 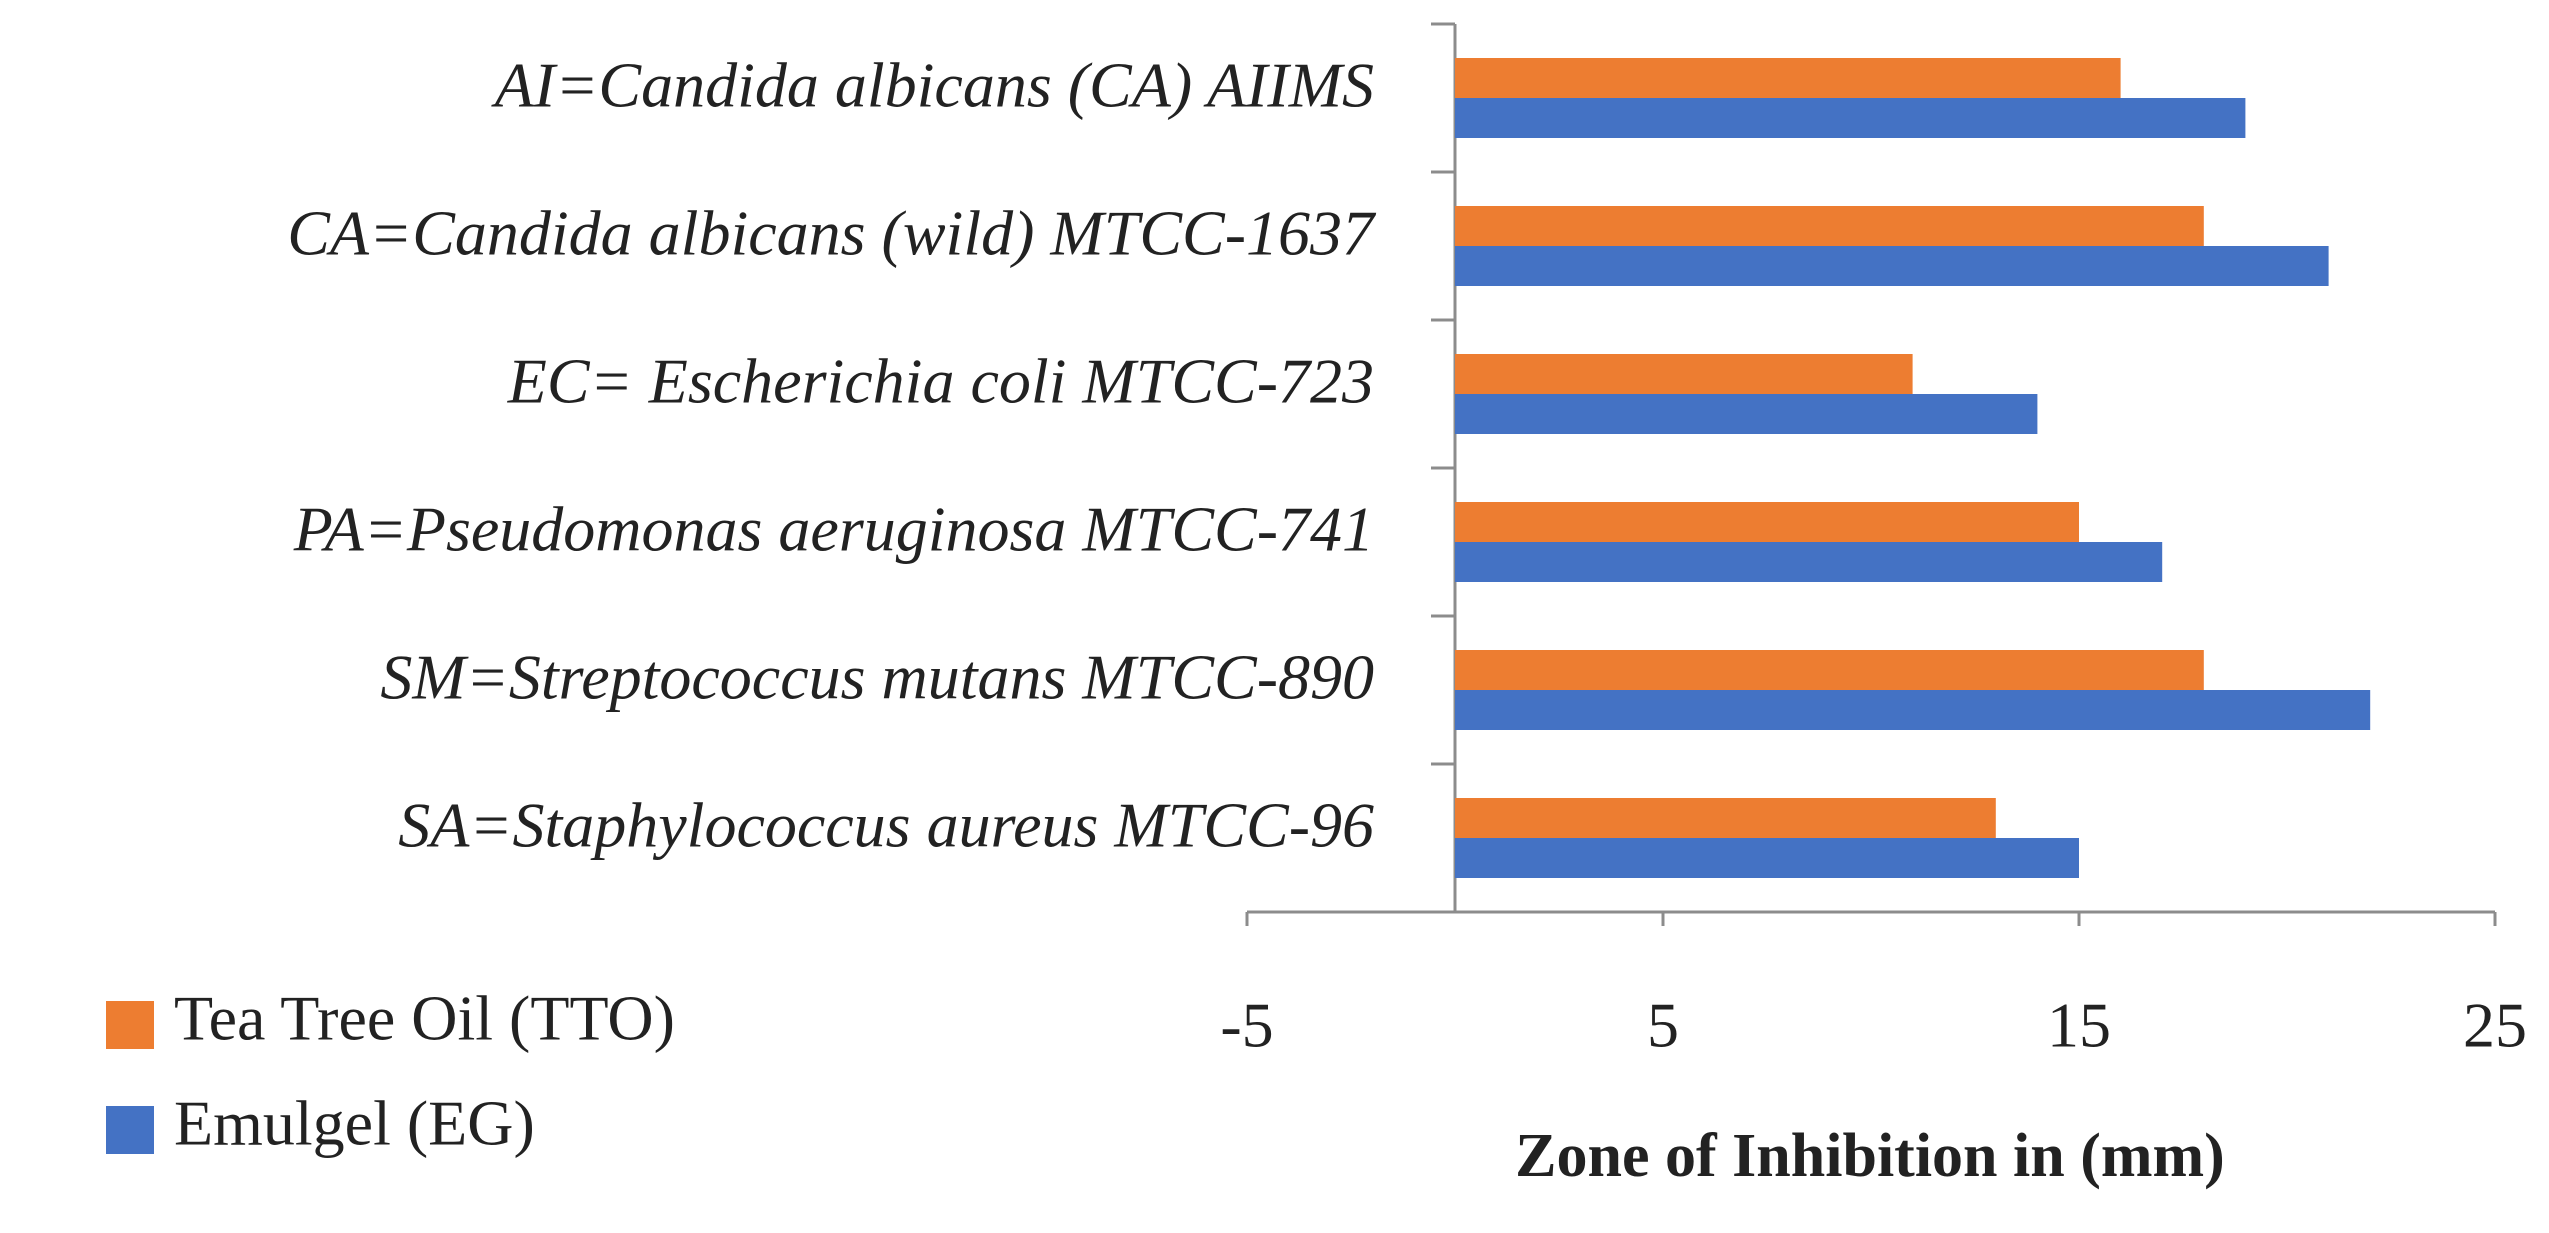 What do you see at coordinates (2495, 1025) in the screenshot?
I see `x-tick-label: 25` at bounding box center [2495, 1025].